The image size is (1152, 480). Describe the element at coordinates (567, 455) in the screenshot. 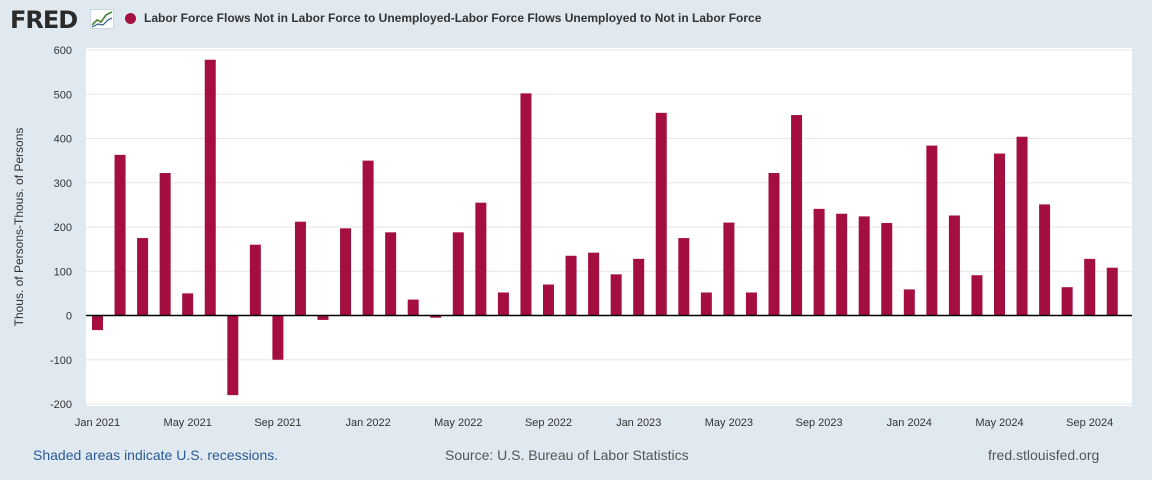

I see `source-note: Source: U.S. Bureau of Labor Statistics` at that location.